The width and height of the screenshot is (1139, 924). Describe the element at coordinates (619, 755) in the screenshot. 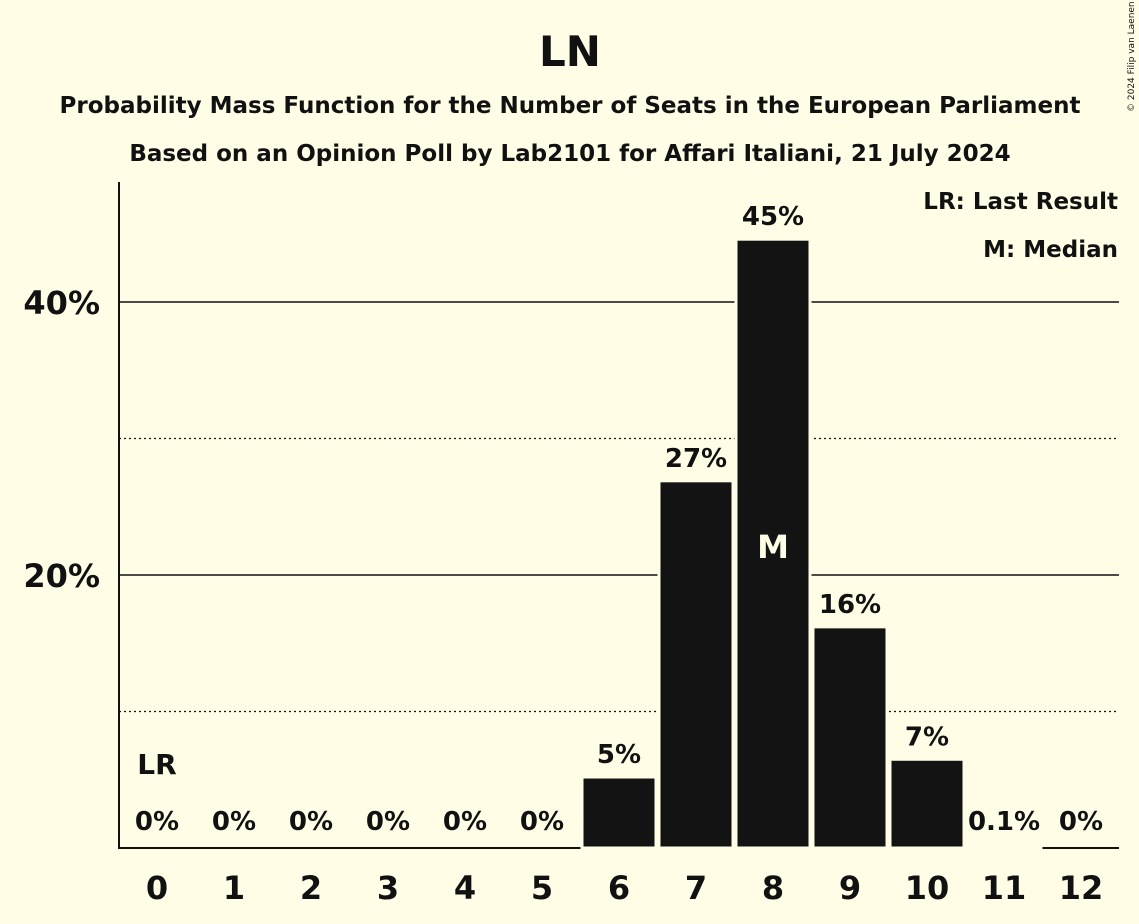

I see `data-label: 5%` at that location.